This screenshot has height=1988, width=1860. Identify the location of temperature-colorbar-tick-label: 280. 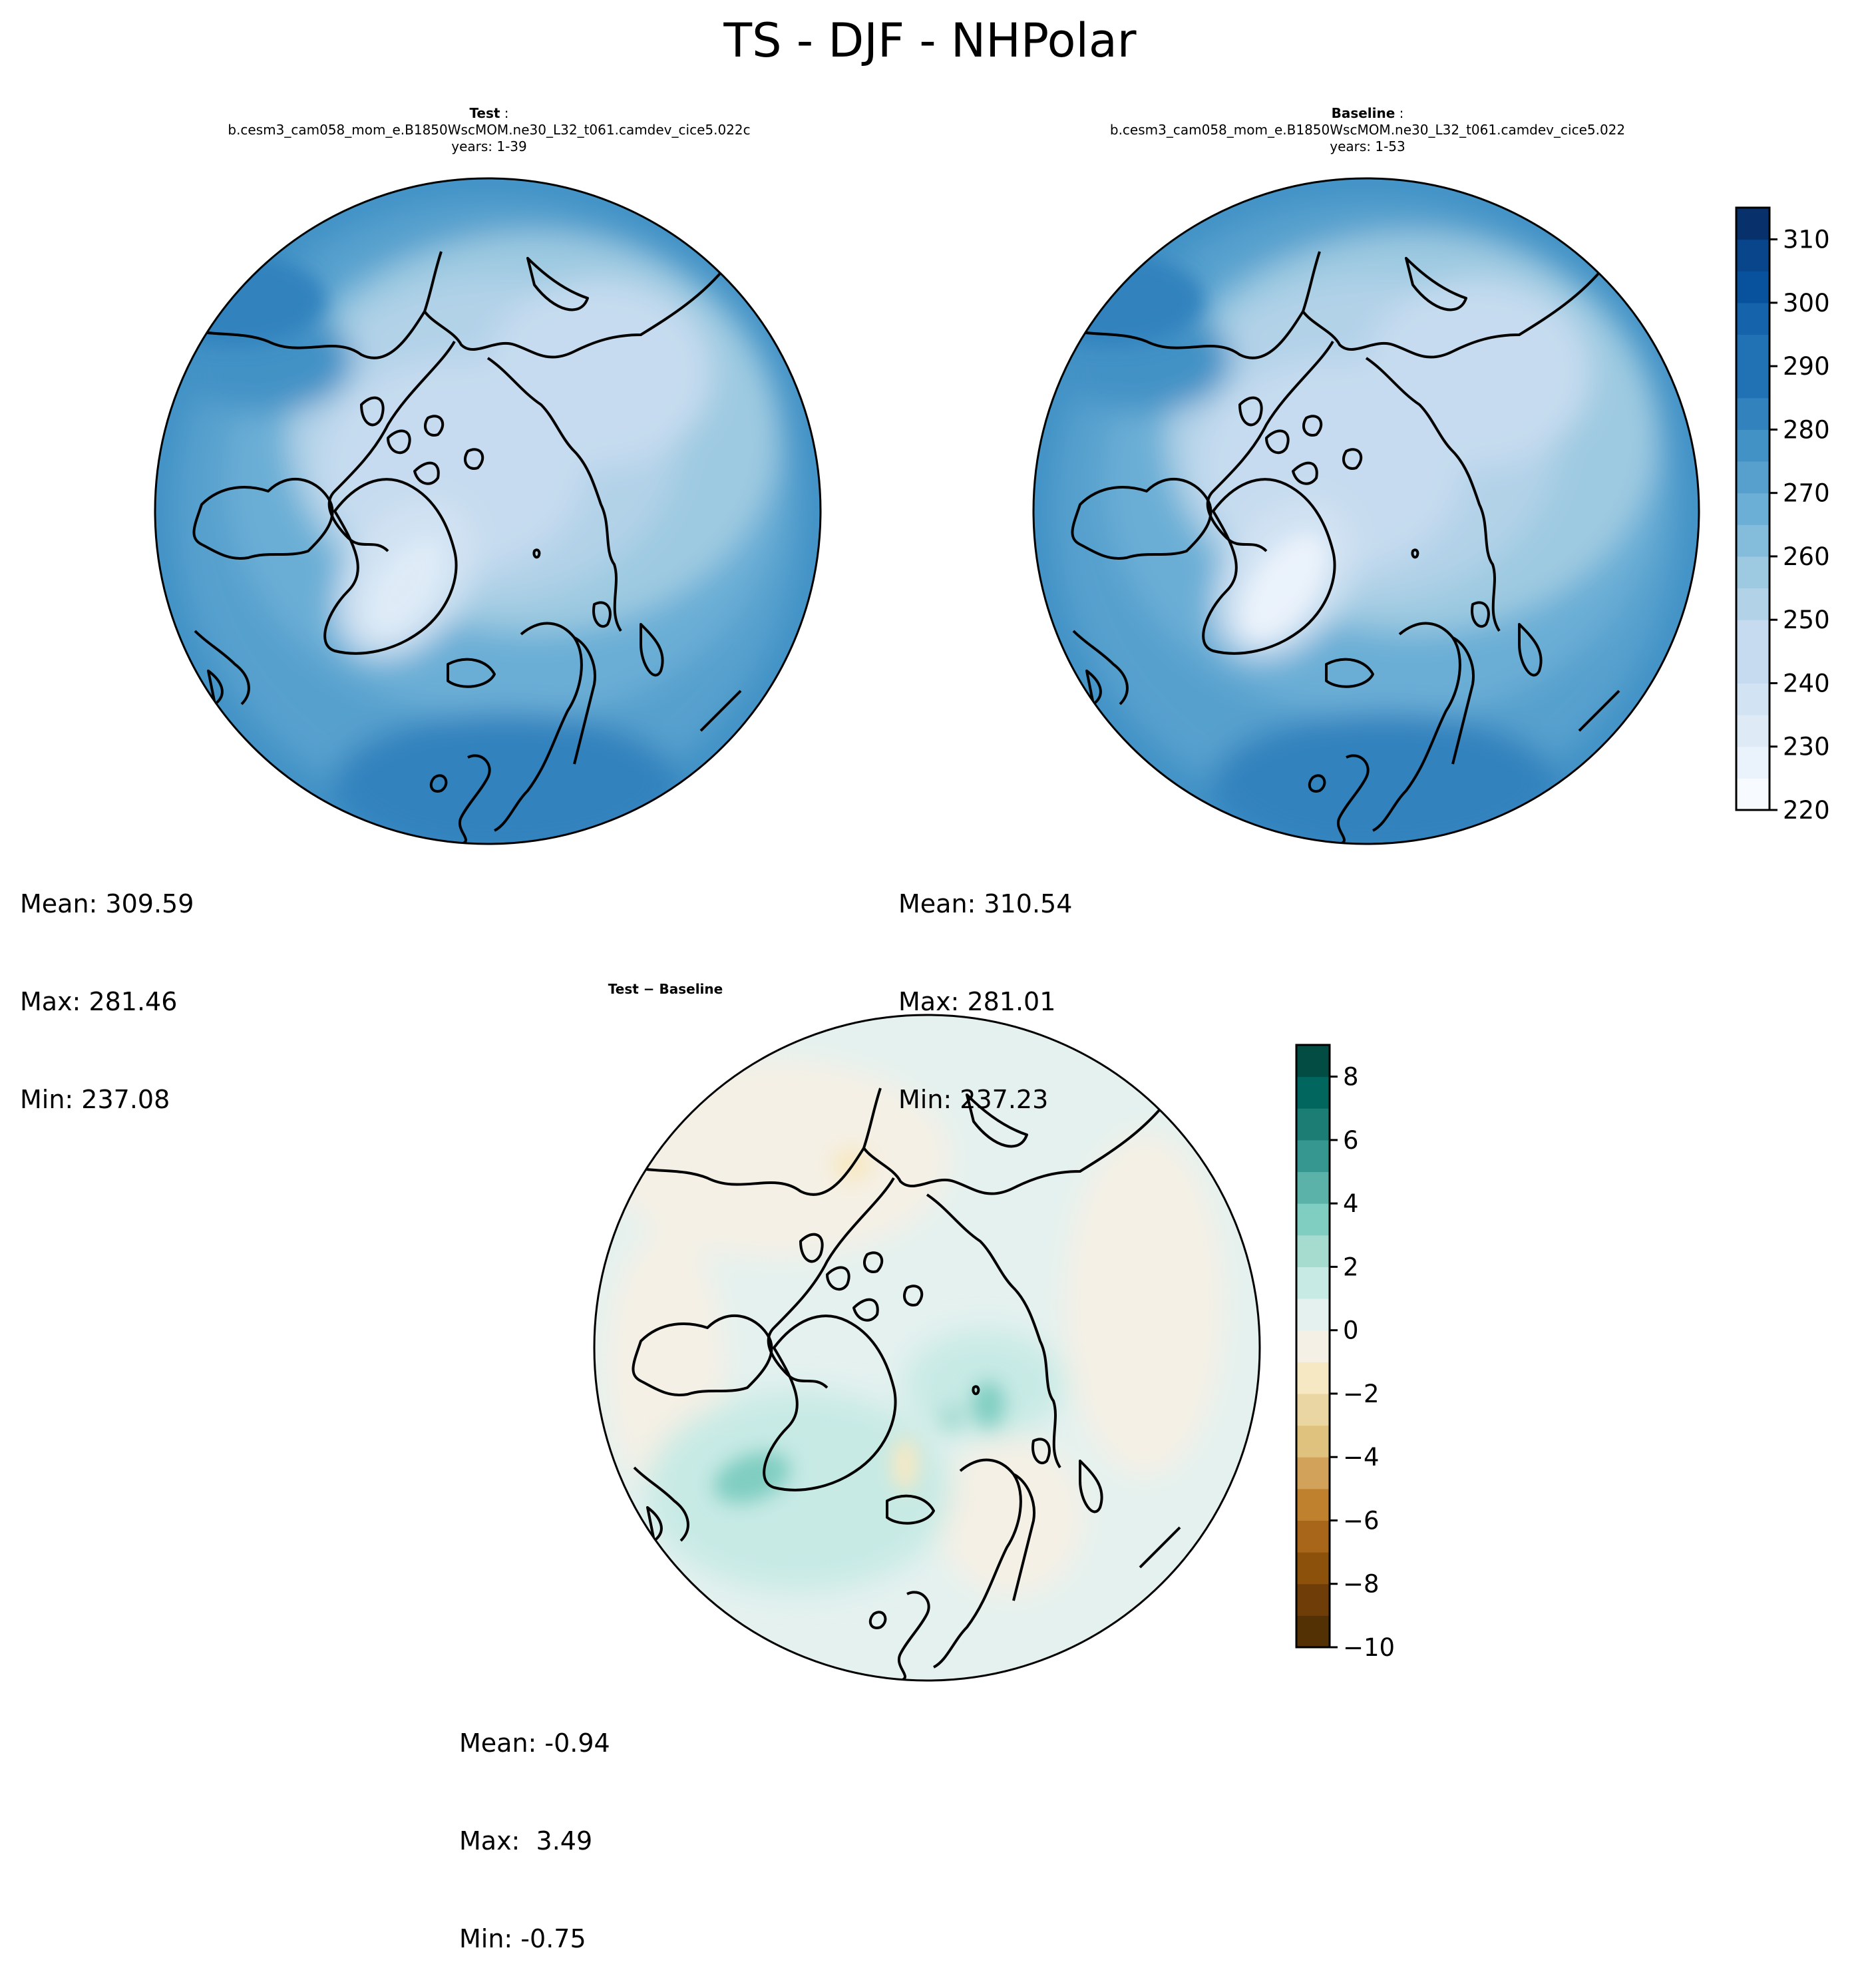
(1806, 430).